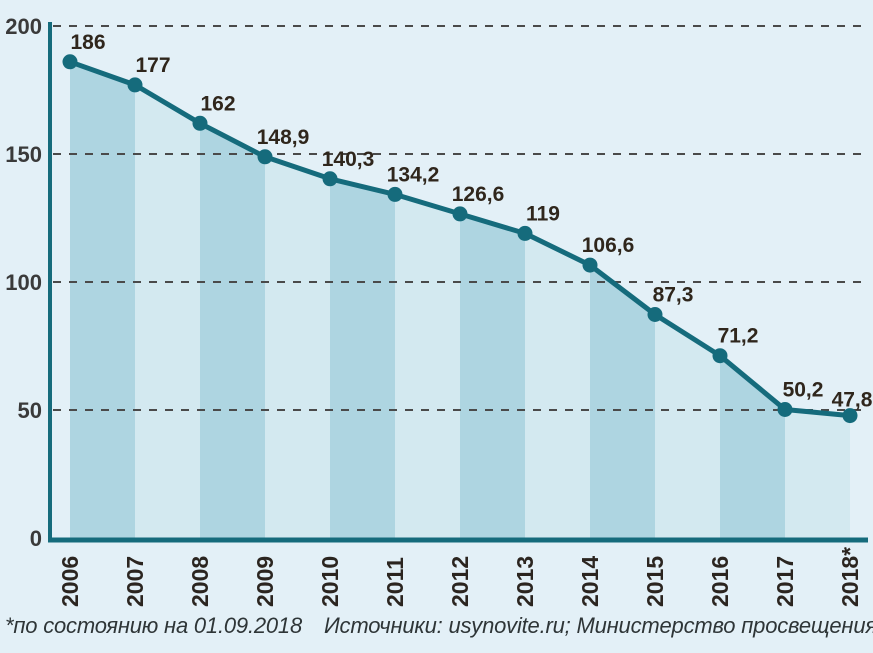  I want to click on x-axis-year-label: 2006, so click(70, 581).